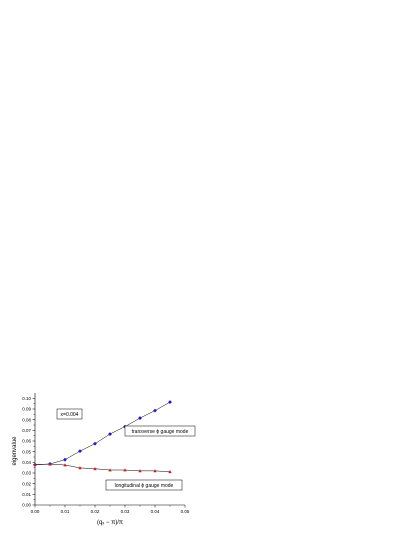 This screenshot has height=537, width=415. I want to click on x-axis: 0.00 0.01 0.02 0.03 0.04 0.05, so click(110, 509).